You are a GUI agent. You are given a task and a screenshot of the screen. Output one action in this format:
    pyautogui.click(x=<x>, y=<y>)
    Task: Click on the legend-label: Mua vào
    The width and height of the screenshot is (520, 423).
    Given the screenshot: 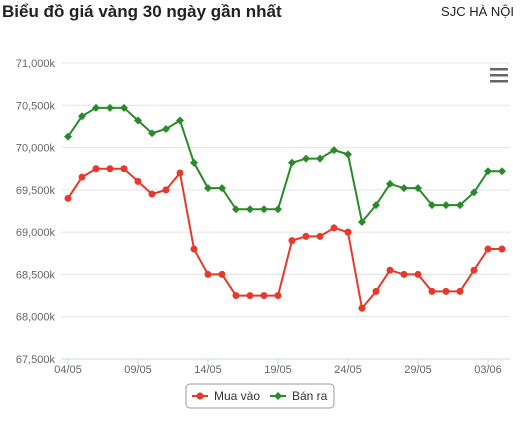 What is the action you would take?
    pyautogui.click(x=237, y=396)
    